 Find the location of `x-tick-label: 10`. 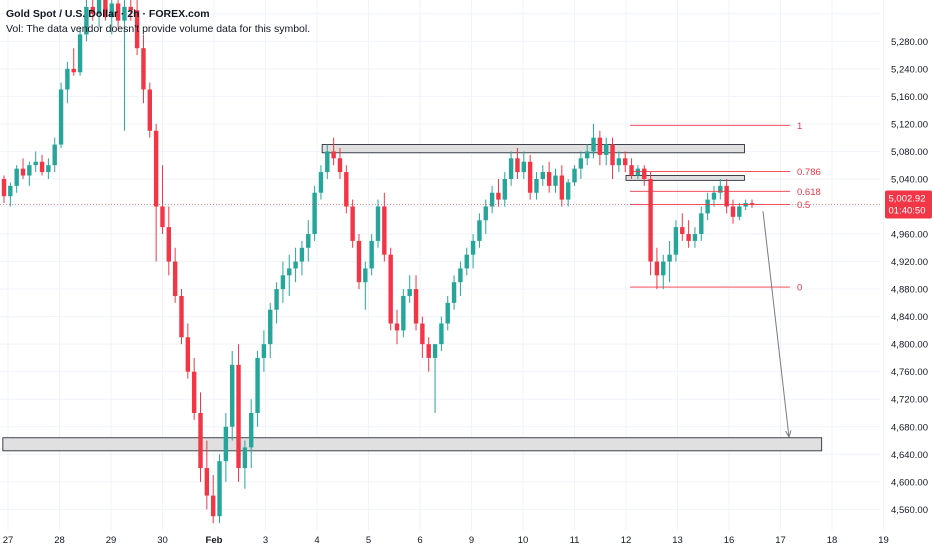

x-tick-label: 10 is located at coordinates (523, 540).